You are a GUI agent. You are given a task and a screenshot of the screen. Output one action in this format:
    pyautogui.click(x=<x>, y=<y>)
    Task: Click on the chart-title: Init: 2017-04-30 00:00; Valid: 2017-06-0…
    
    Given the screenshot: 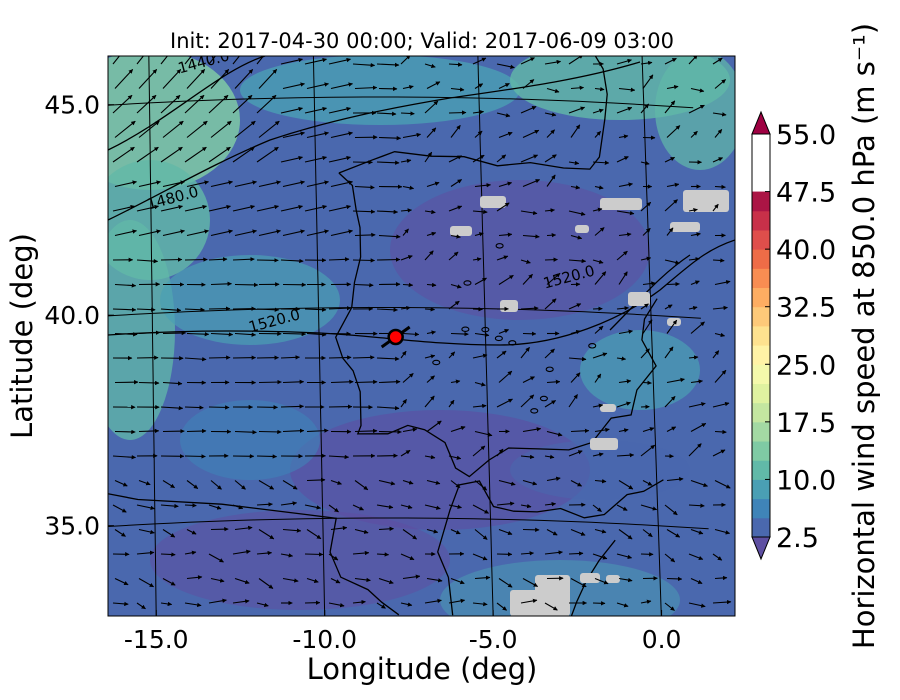 What is the action you would take?
    pyautogui.click(x=422, y=41)
    